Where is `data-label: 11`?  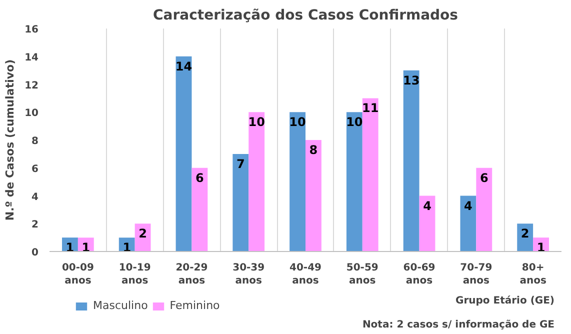 data-label: 11 is located at coordinates (370, 108).